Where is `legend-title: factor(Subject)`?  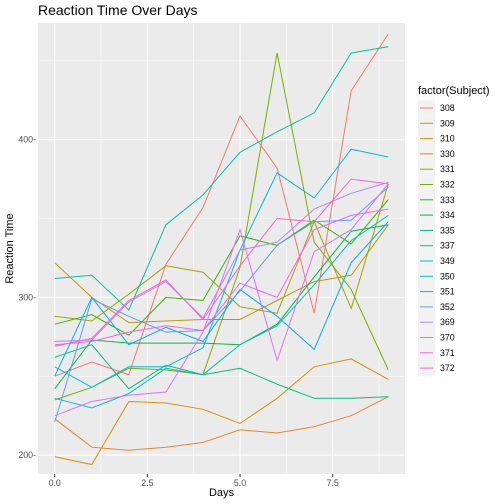
legend-title: factor(Subject) is located at coordinates (454, 91).